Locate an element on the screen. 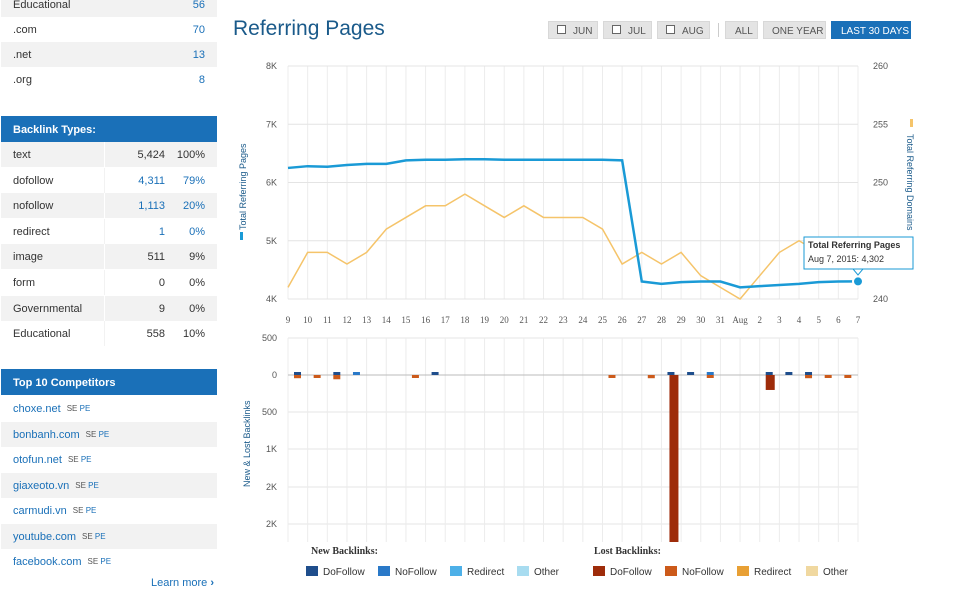  x-tick-label: 18 is located at coordinates (465, 320).